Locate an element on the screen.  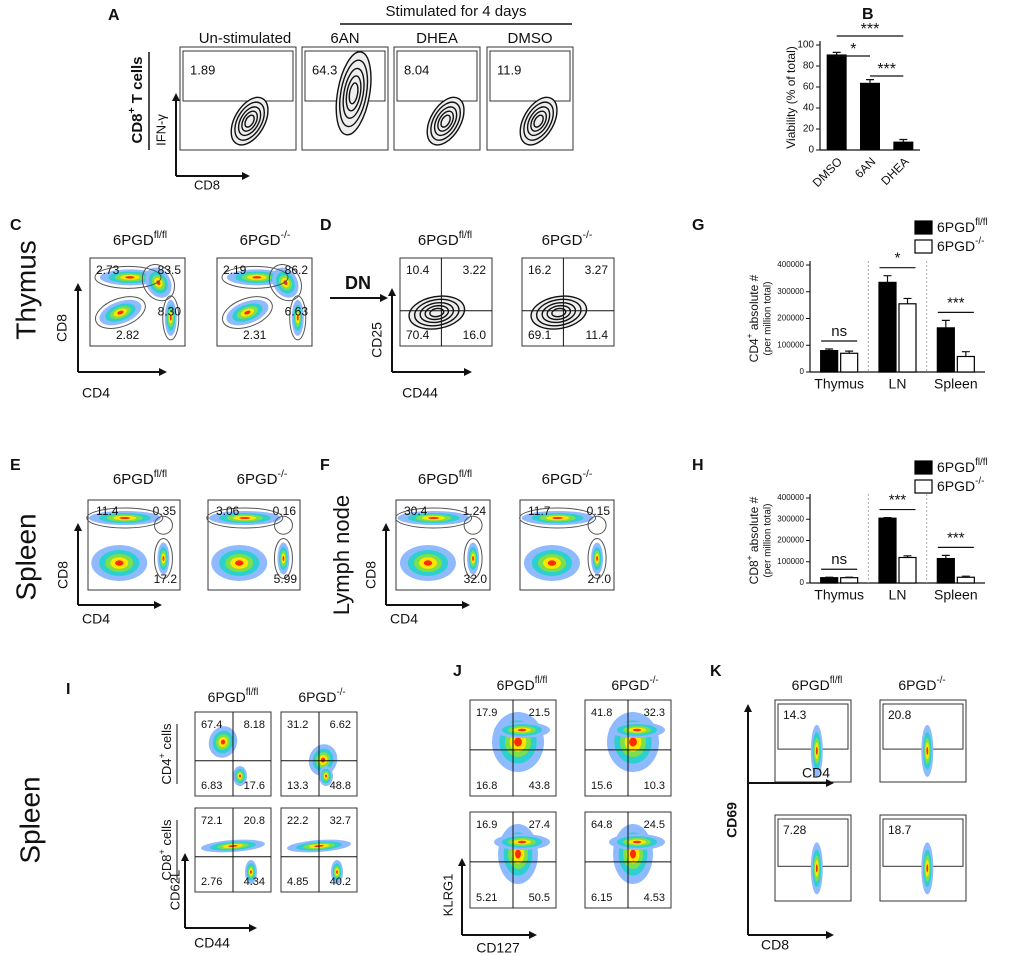
legend-label-part: -/- is located at coordinates (979, 481).